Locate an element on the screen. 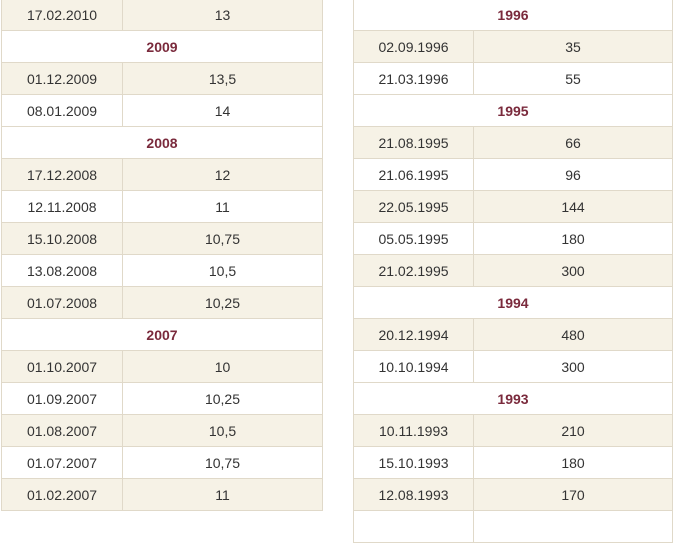 The image size is (675, 543). date-cell: 20.12.1994 is located at coordinates (413, 334).